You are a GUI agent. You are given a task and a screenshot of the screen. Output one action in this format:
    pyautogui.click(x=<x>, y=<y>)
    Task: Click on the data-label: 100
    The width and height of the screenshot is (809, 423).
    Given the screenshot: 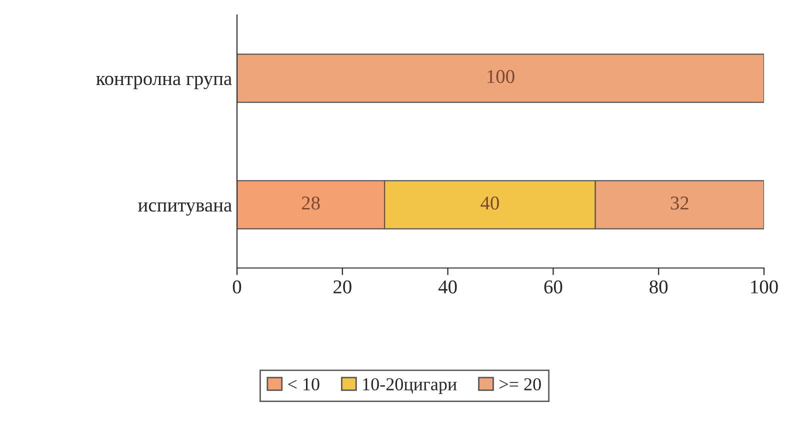 What is the action you would take?
    pyautogui.click(x=501, y=77)
    